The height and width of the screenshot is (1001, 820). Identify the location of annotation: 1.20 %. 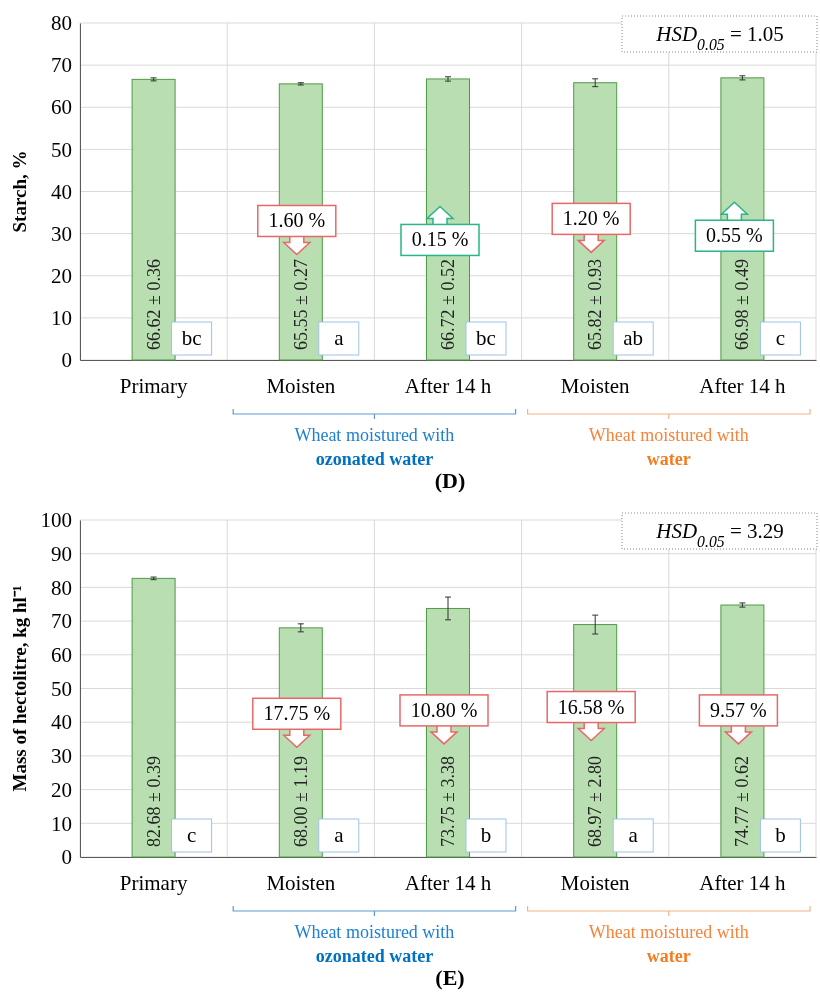
(591, 218).